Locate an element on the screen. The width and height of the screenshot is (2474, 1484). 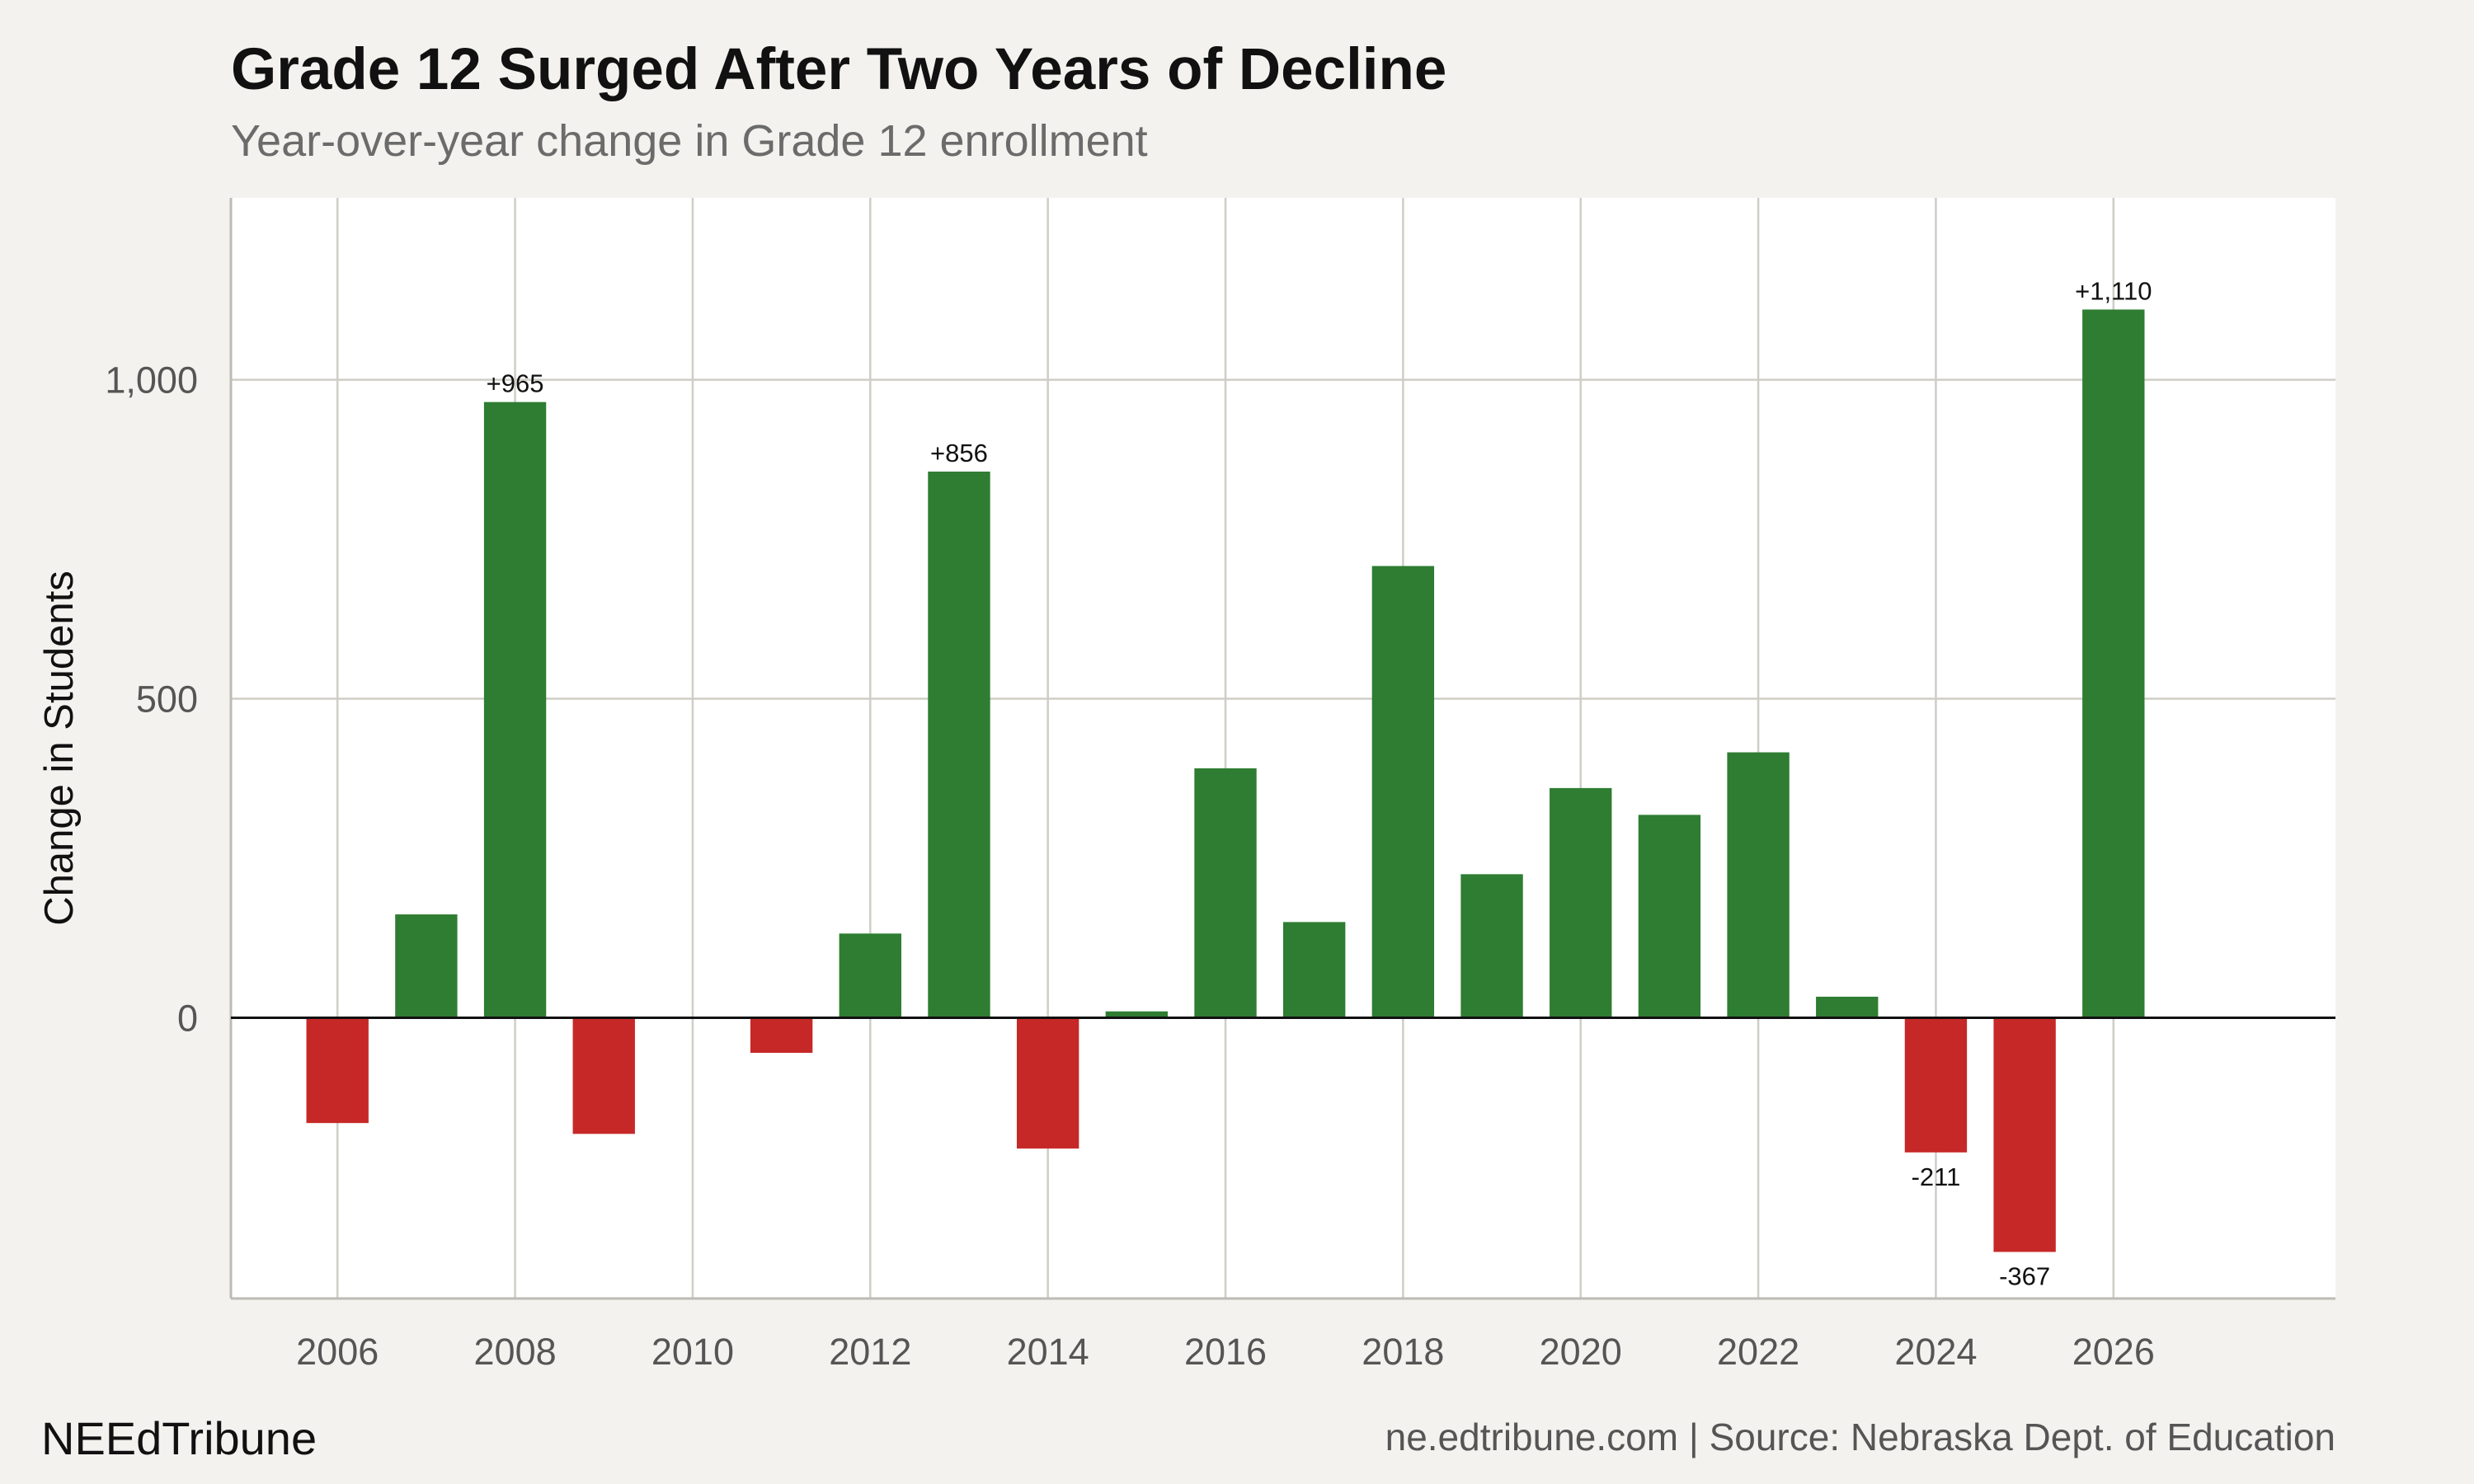
bar-2023 is located at coordinates (1847, 1007).